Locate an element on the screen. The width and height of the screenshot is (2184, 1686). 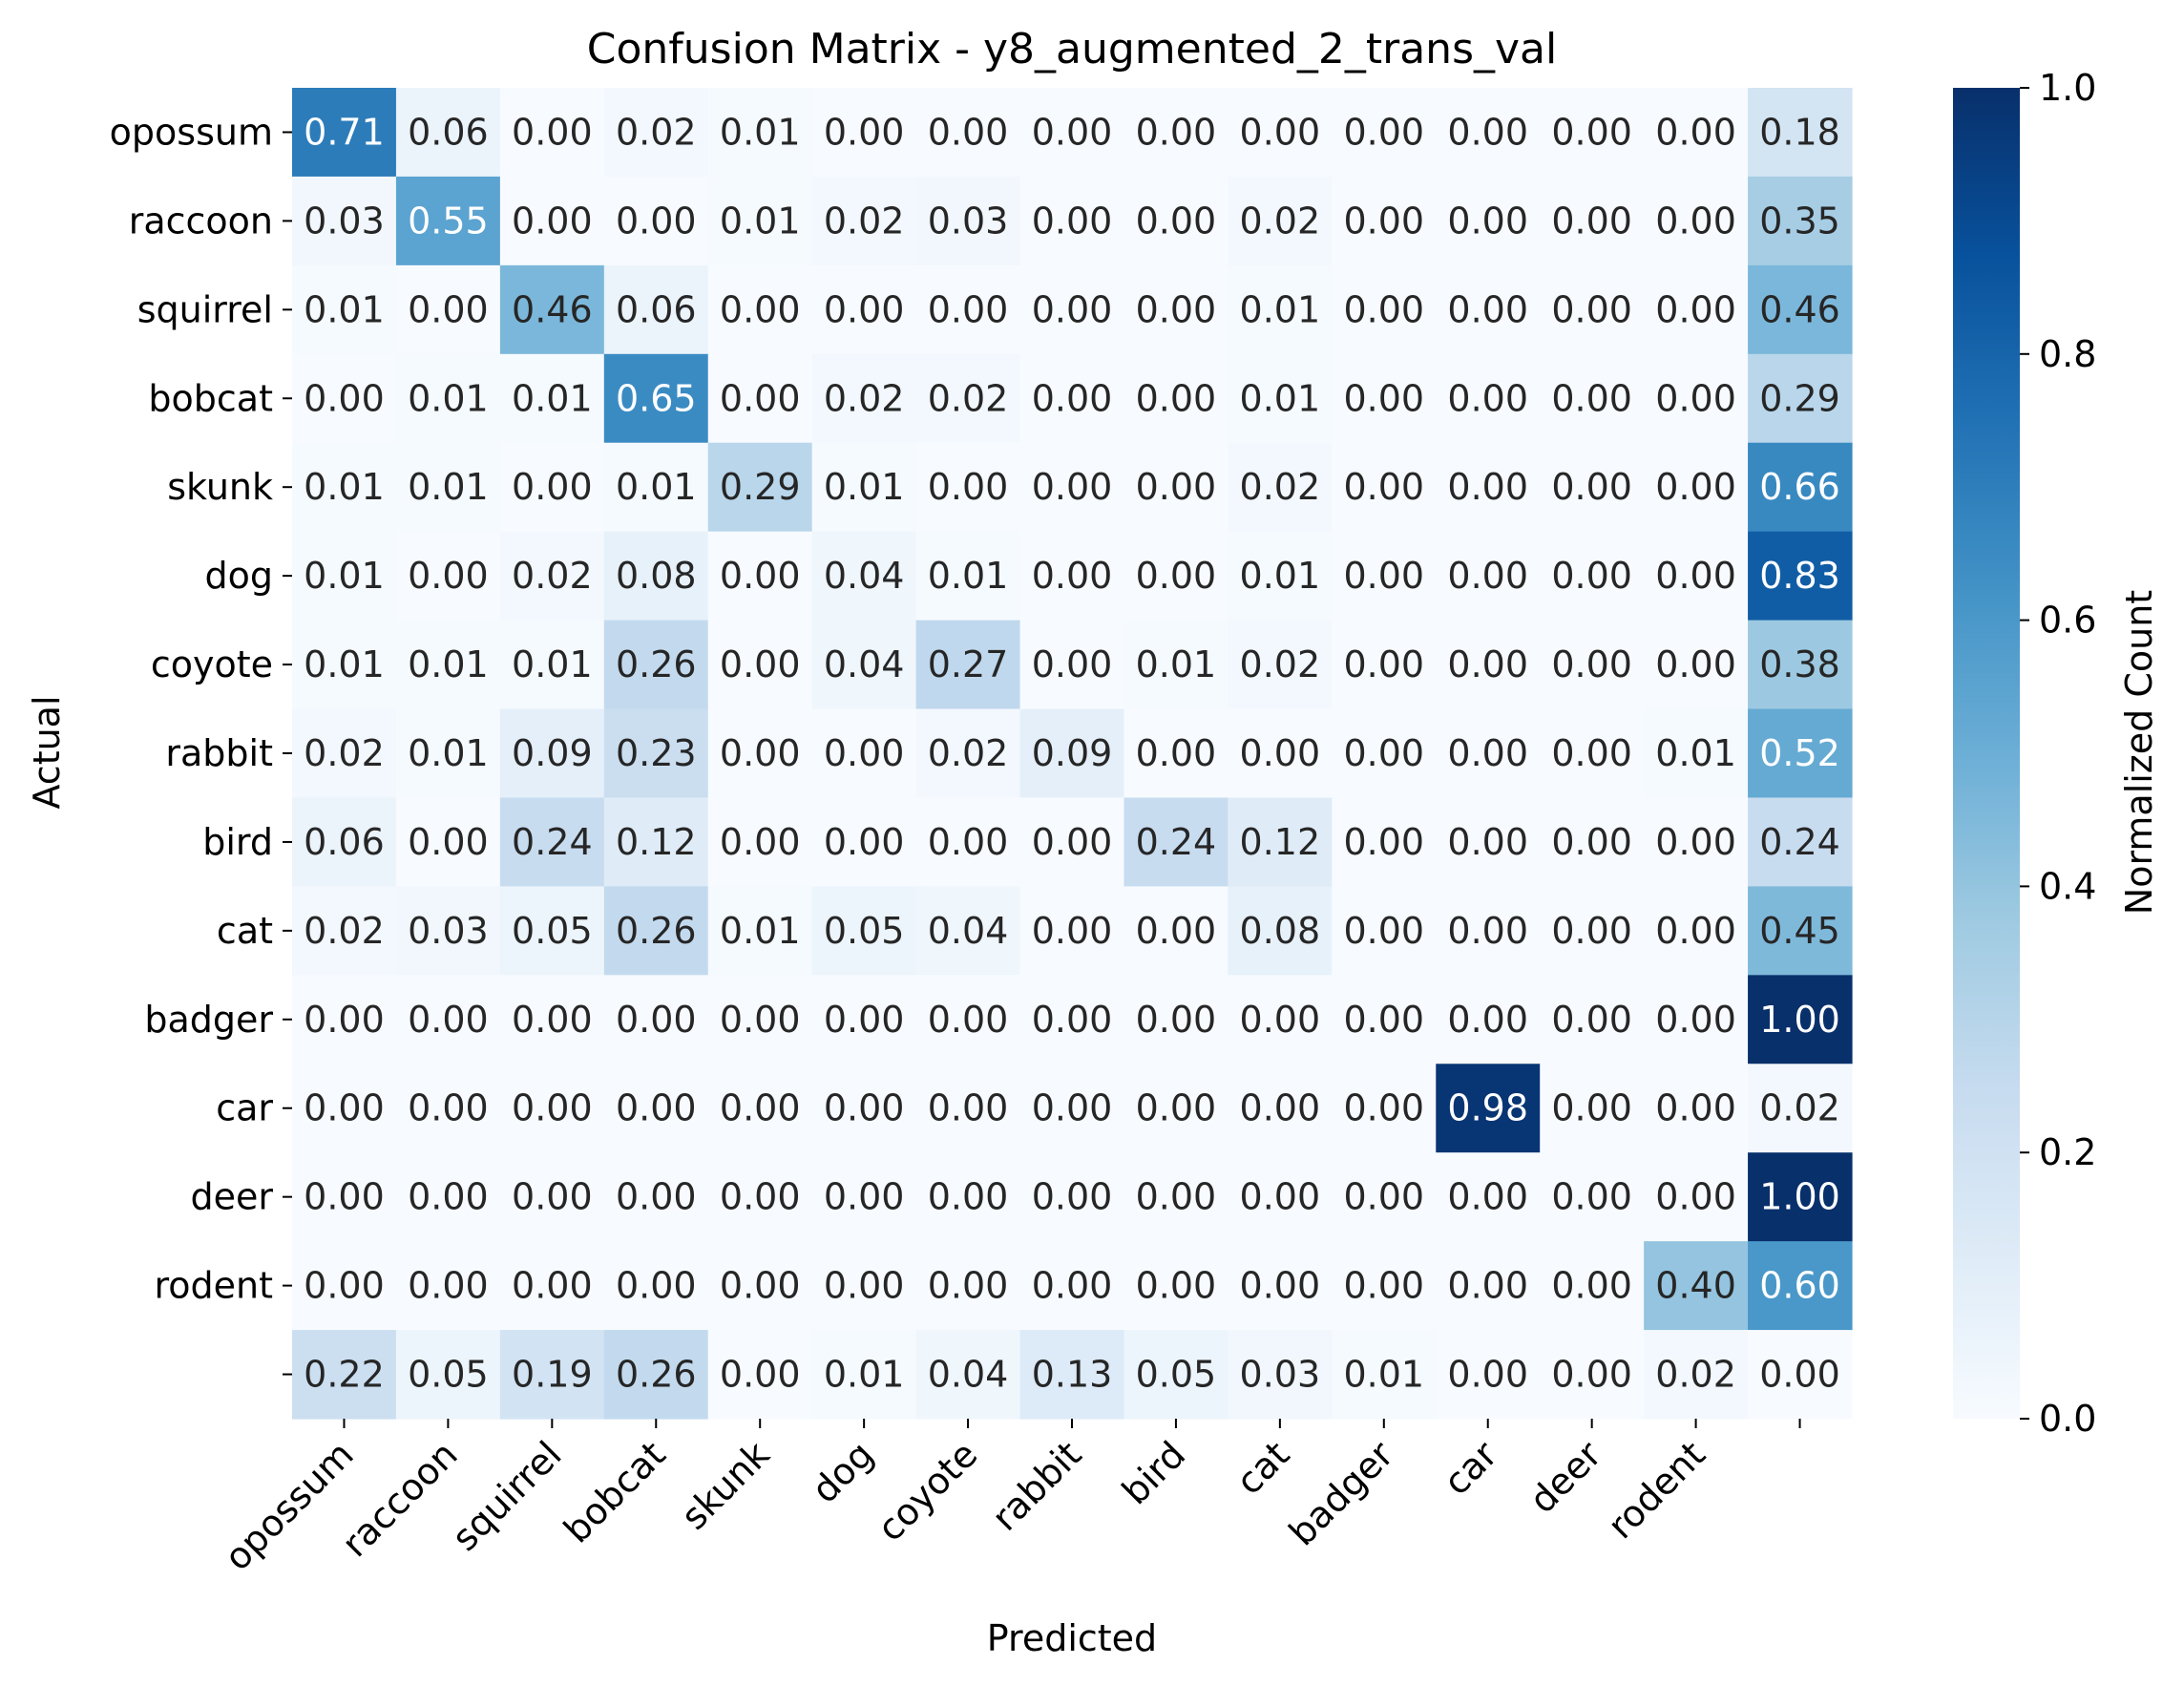
colorbar-tick-label: 0.8 is located at coordinates (2068, 354).